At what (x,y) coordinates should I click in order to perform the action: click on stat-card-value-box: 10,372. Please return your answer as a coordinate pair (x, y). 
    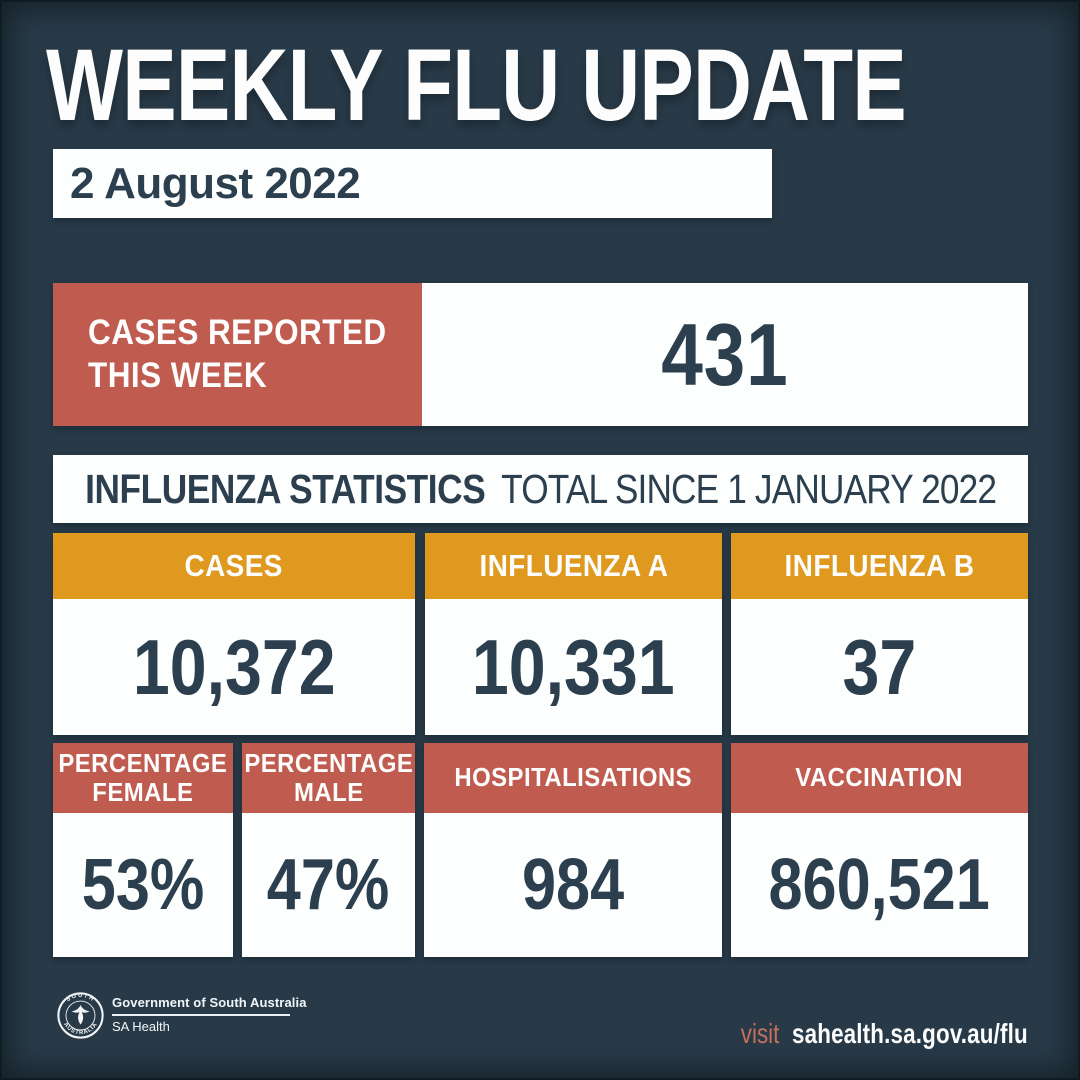
    Looking at the image, I should click on (234, 667).